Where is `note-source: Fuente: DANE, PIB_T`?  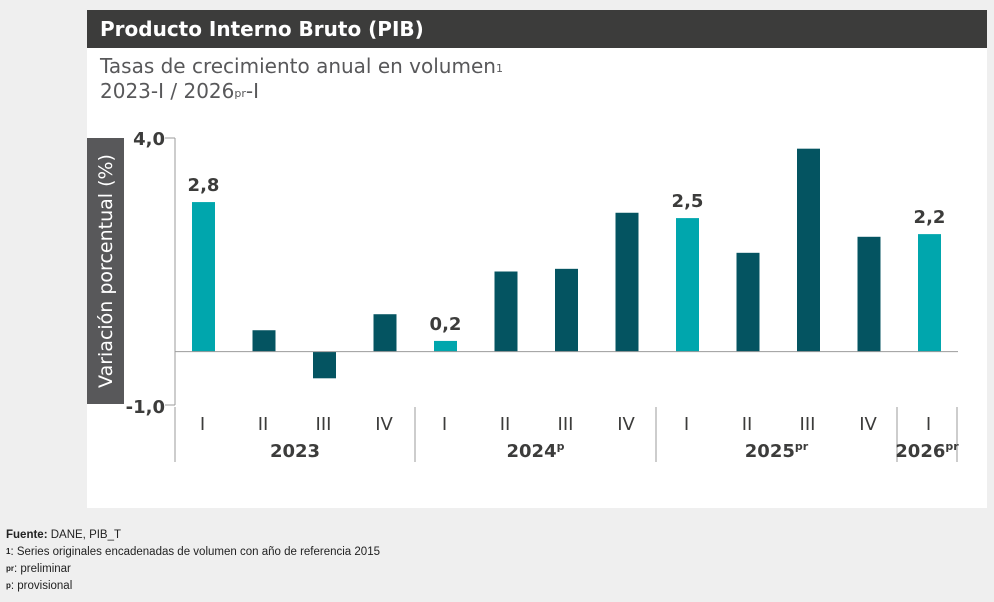 note-source: Fuente: DANE, PIB_T is located at coordinates (193, 535).